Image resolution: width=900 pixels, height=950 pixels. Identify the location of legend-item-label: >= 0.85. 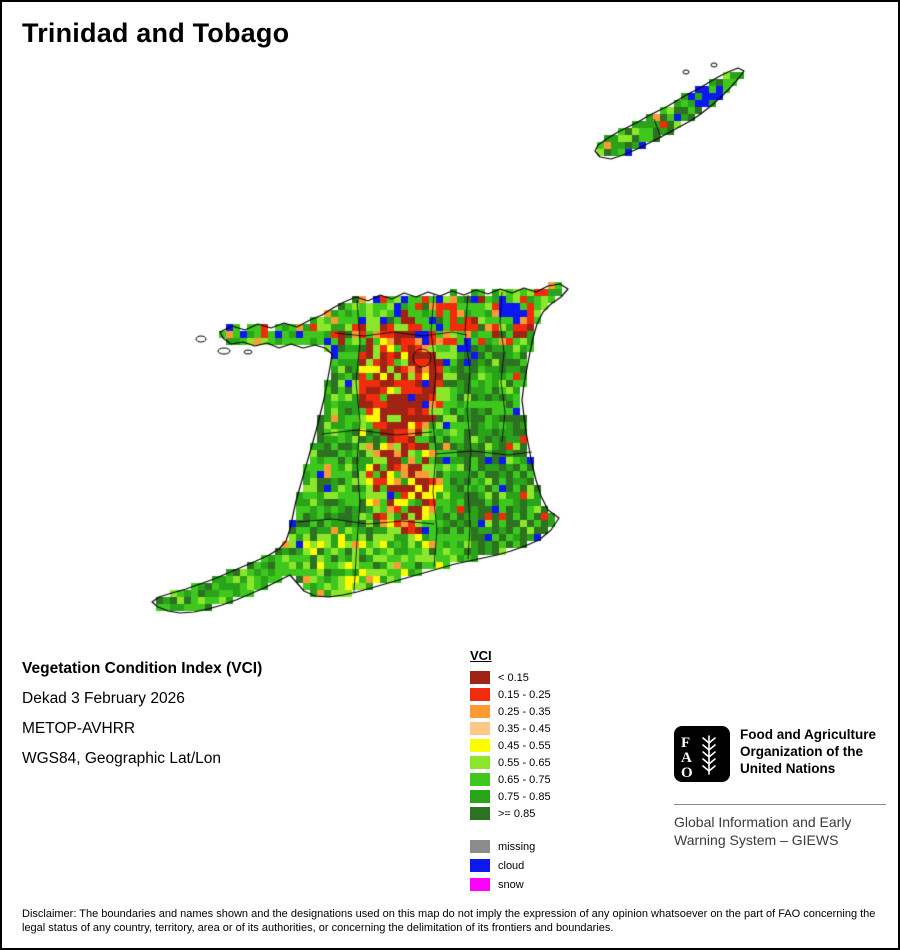
(517, 813).